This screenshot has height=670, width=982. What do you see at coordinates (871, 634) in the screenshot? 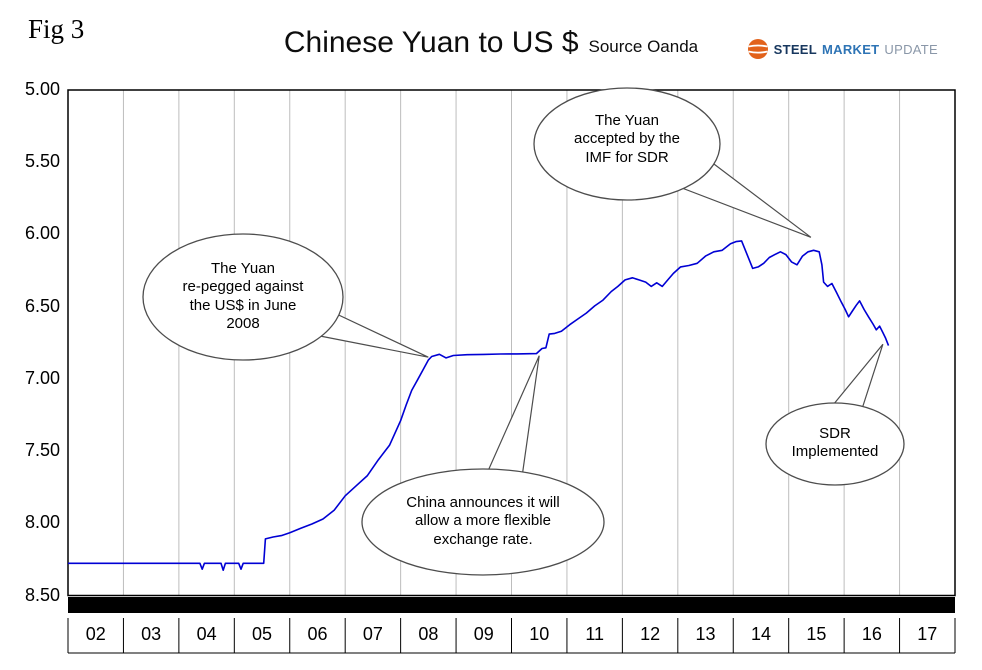
I see `x-axis-label: 16` at bounding box center [871, 634].